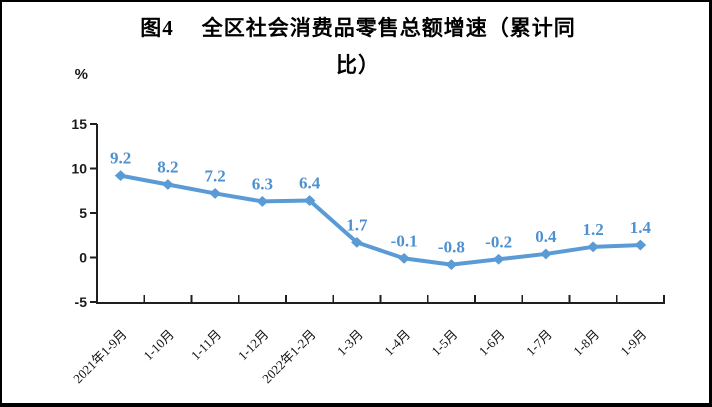 This screenshot has width=712, height=407. Describe the element at coordinates (586, 343) in the screenshot. I see `x-axis-category-label: 1-8月` at that location.